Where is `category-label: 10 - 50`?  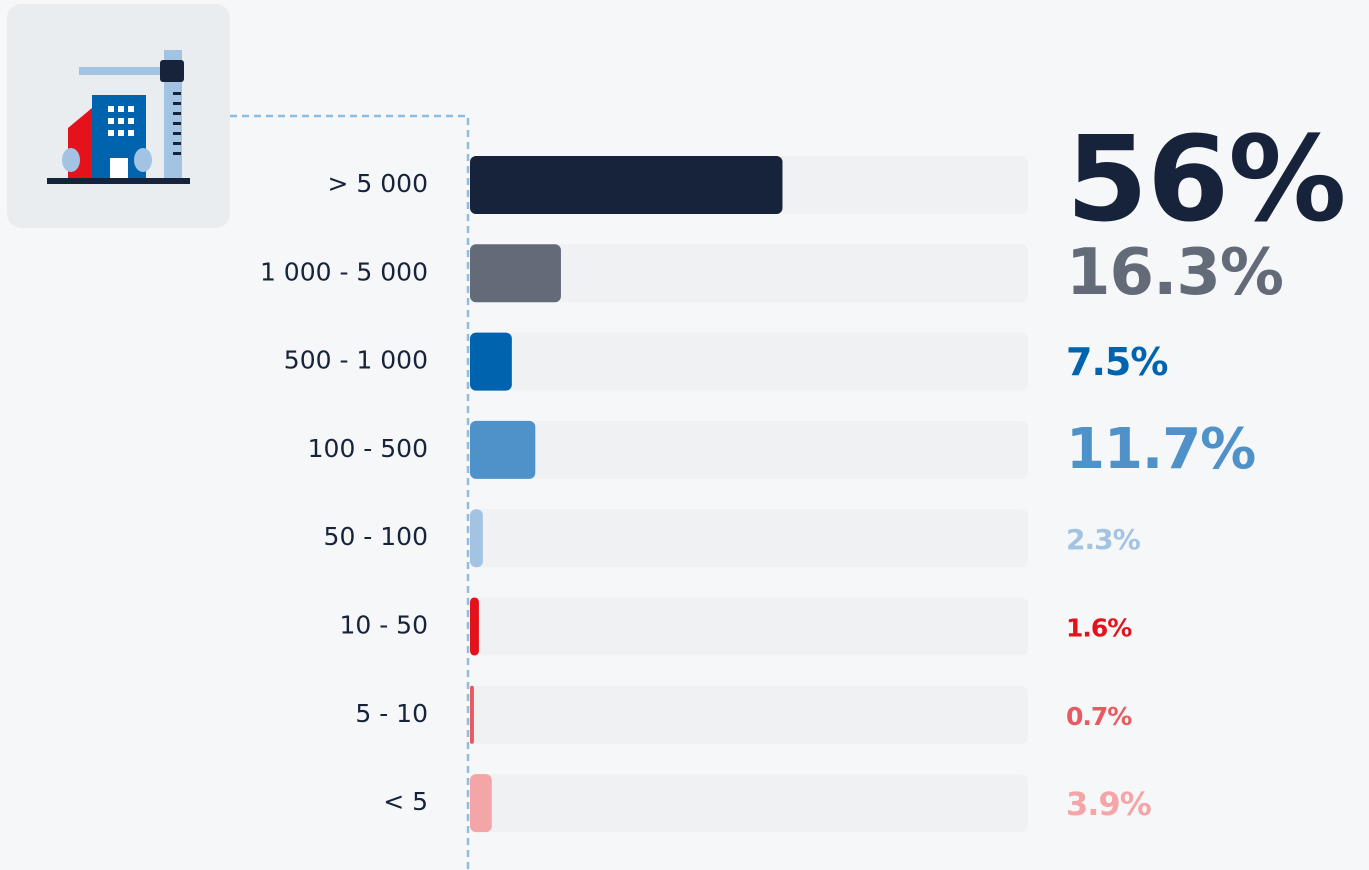
category-label: 10 - 50 is located at coordinates (383, 625).